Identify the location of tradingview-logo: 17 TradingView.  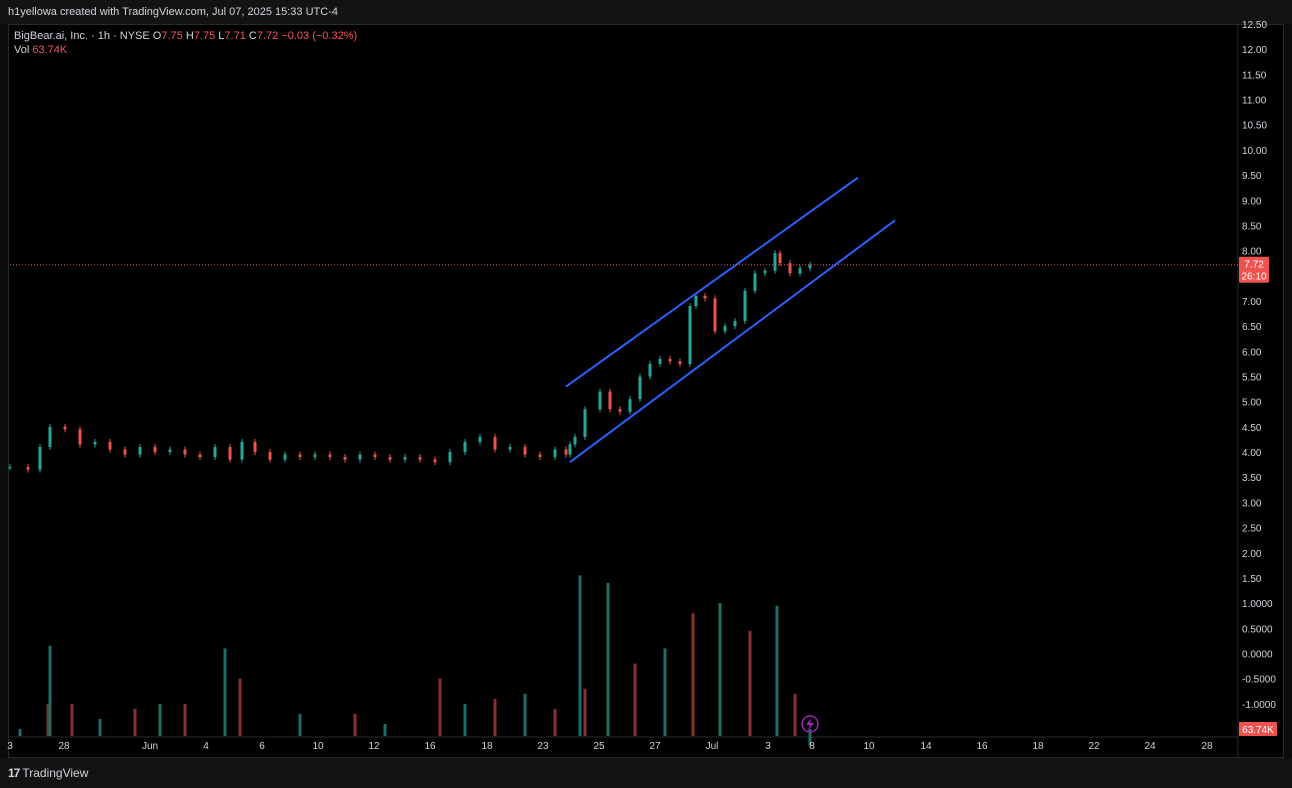
(48, 773).